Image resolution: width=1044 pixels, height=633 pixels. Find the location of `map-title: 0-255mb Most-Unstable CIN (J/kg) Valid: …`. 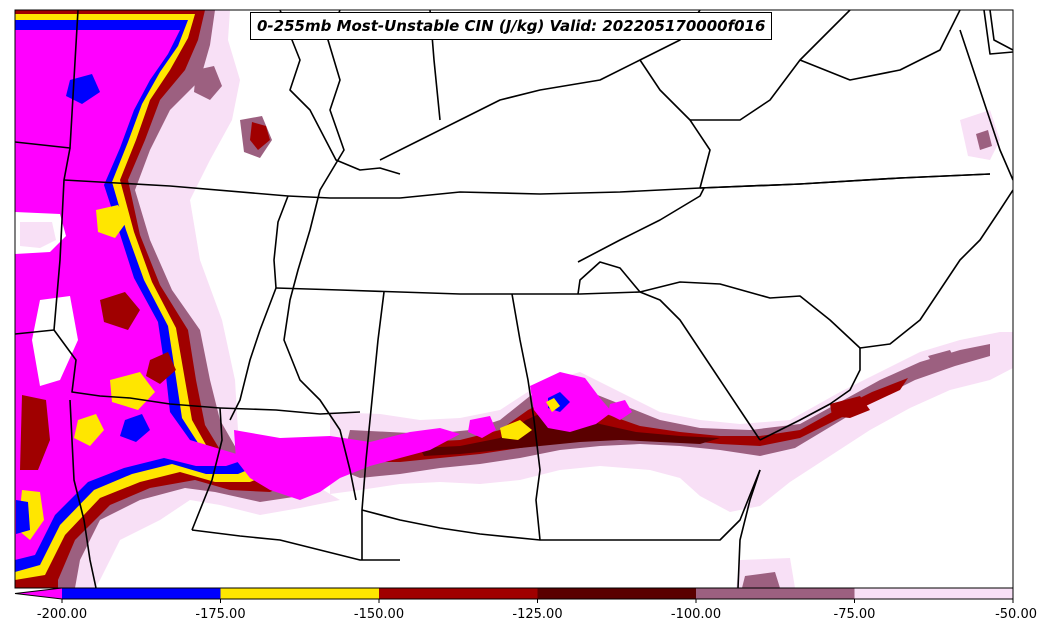

map-title: 0-255mb Most-Unstable CIN (J/kg) Valid: … is located at coordinates (511, 26).